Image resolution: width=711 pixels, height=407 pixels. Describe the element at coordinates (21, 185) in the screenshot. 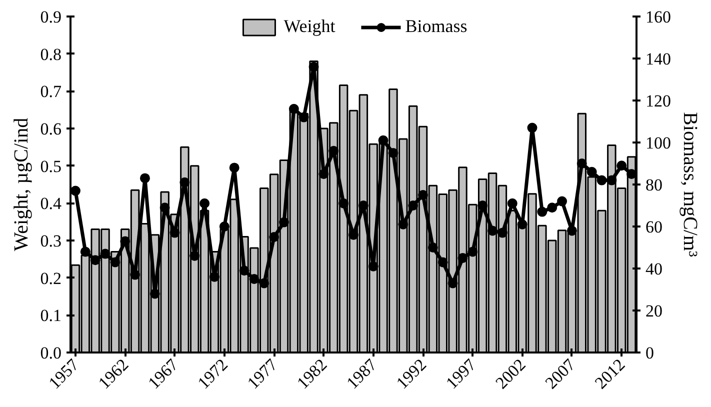

I see `y-axis-title: Weight, µgC/ind` at that location.